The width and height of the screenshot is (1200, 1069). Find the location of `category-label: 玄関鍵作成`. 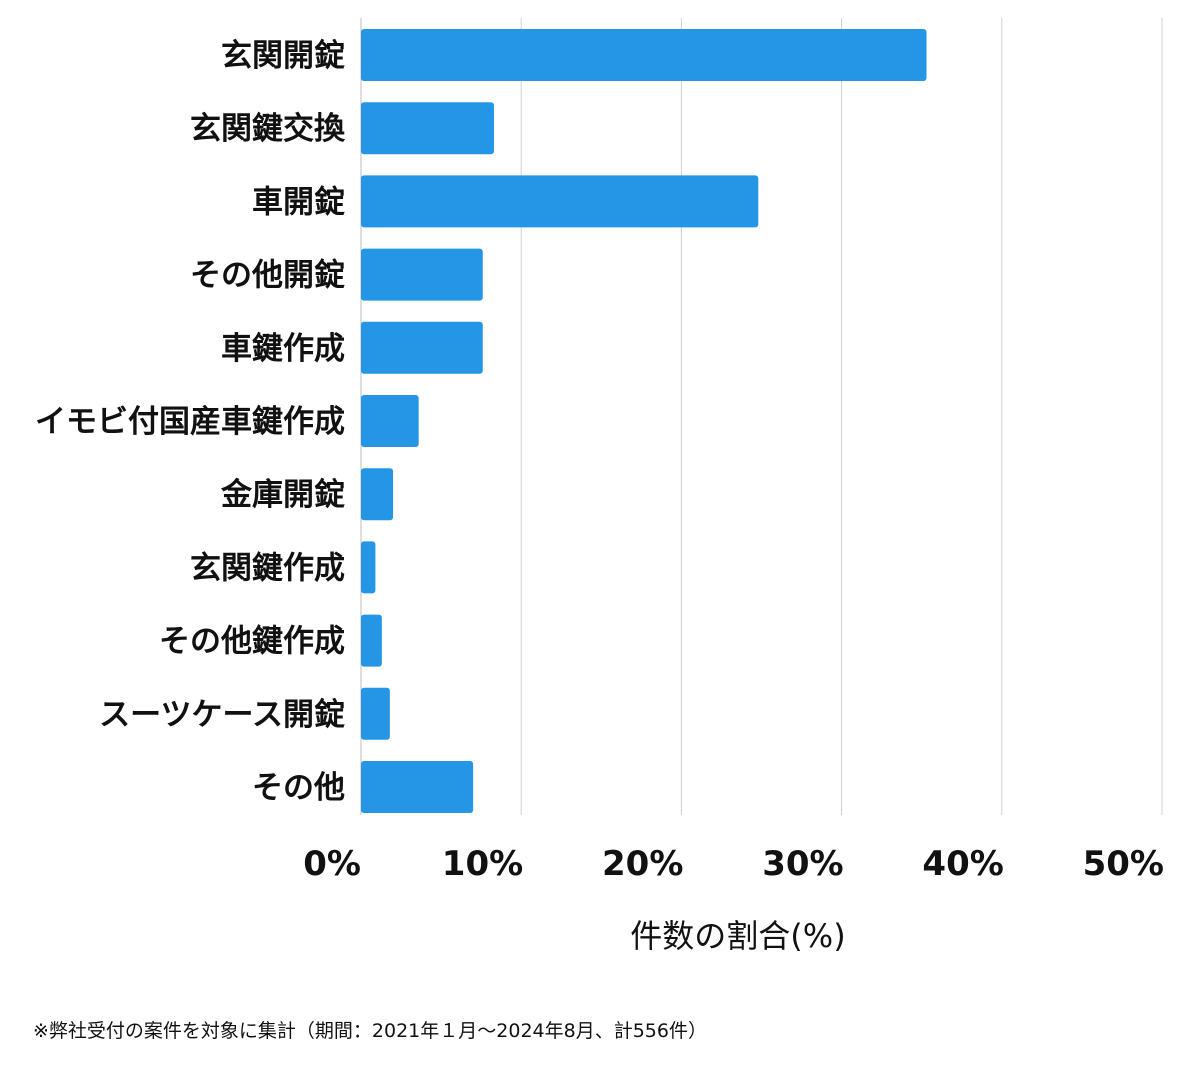

category-label: 玄関鍵作成 is located at coordinates (267, 568).